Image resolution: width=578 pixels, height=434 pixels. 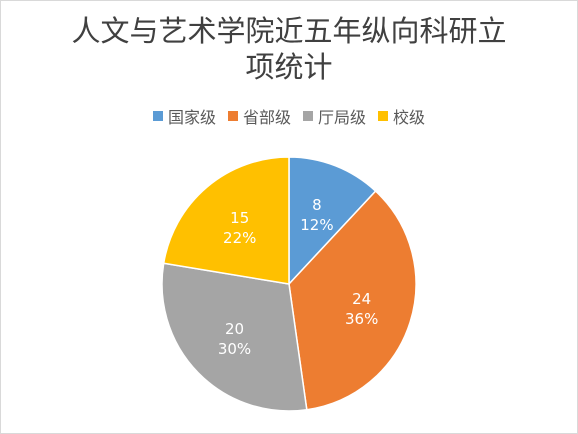 I want to click on legend-swatch-national, so click(x=157, y=116).